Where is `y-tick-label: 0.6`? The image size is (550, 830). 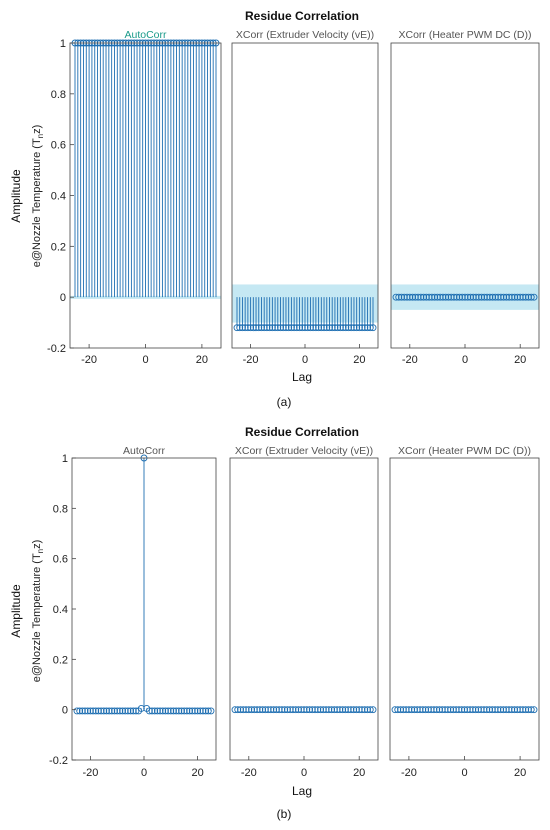 y-tick-label: 0.6 is located at coordinates (60, 560).